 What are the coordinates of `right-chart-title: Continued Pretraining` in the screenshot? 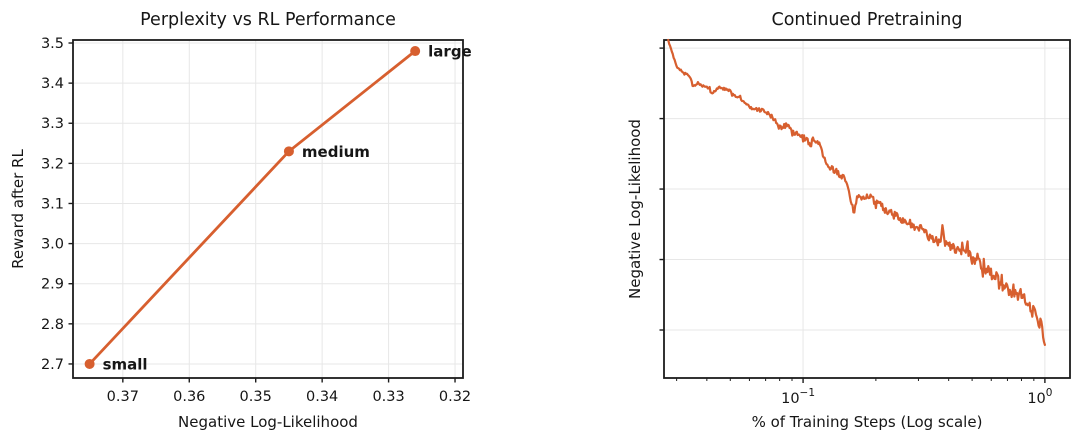 It's located at (867, 20).